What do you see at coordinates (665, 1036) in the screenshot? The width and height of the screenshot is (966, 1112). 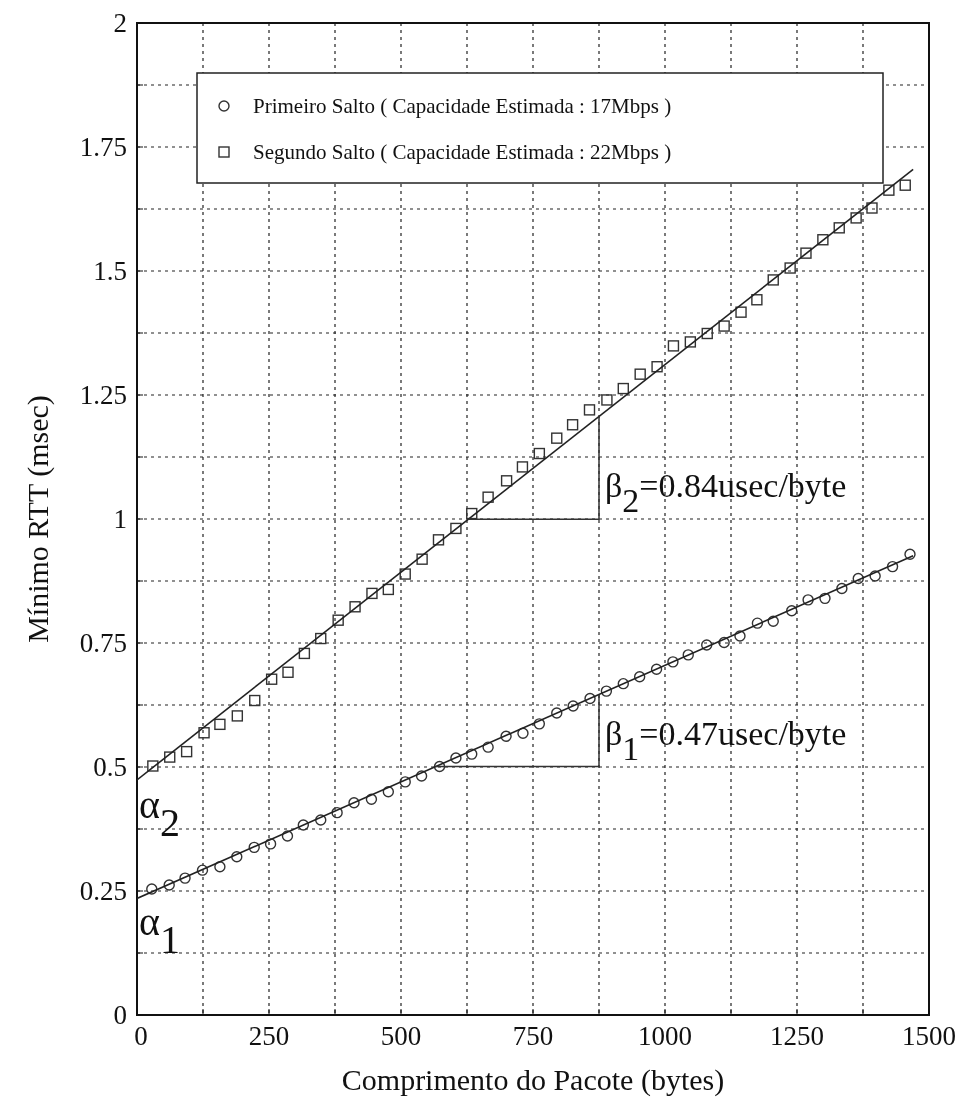 I see `x-tick-label: 1000` at bounding box center [665, 1036].